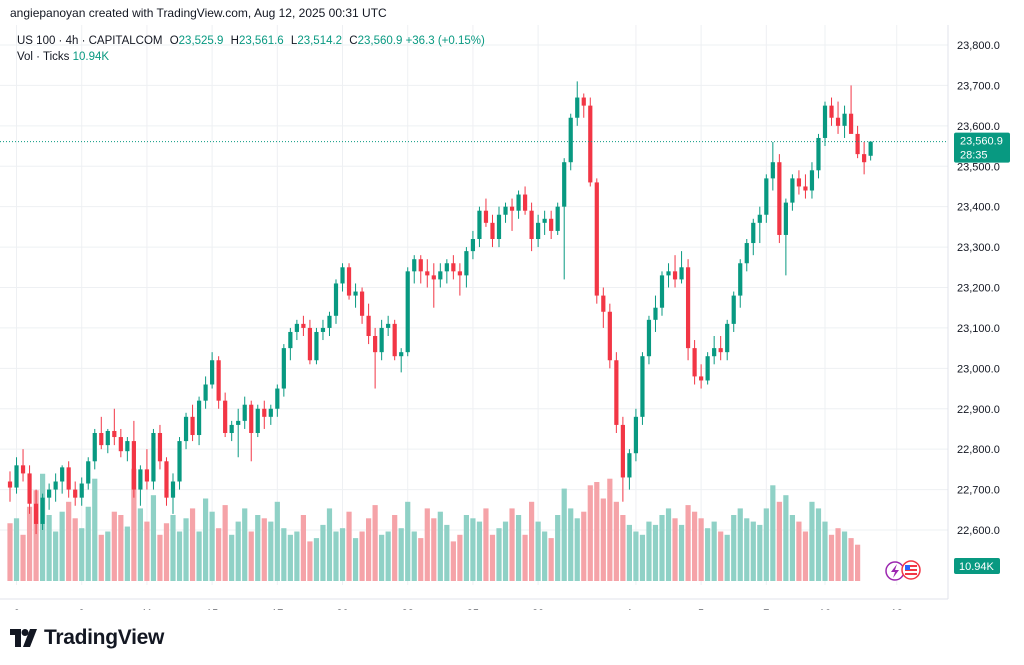  I want to click on volume-tag: 10.94K, so click(977, 566).